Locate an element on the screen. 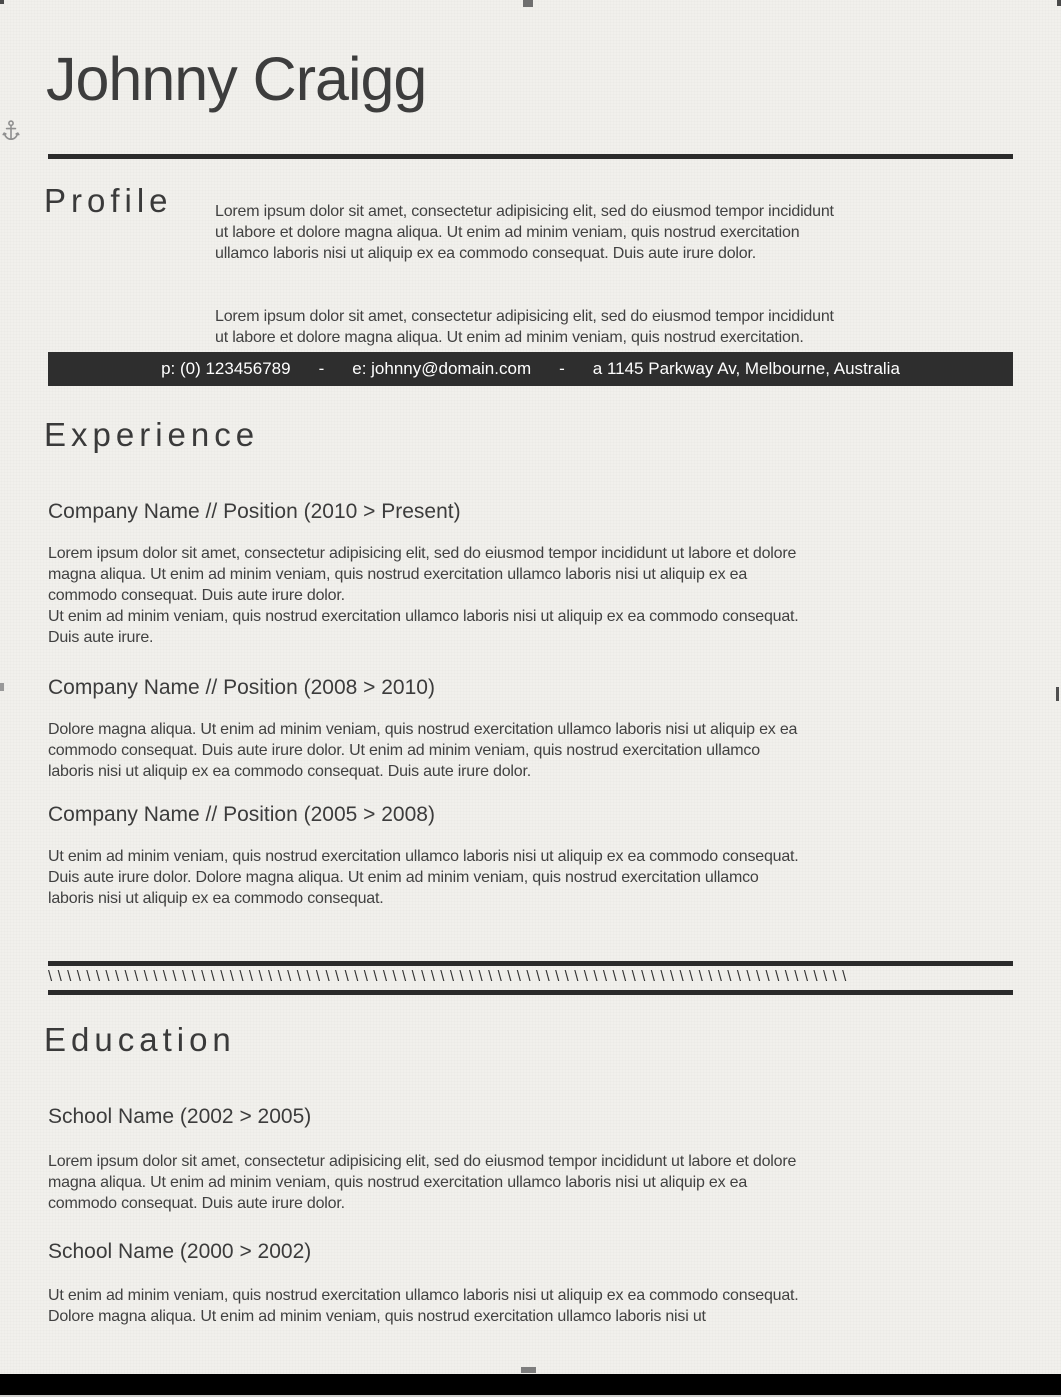 This screenshot has width=1061, height=1397. top-center-margin-marker is located at coordinates (528, 3).